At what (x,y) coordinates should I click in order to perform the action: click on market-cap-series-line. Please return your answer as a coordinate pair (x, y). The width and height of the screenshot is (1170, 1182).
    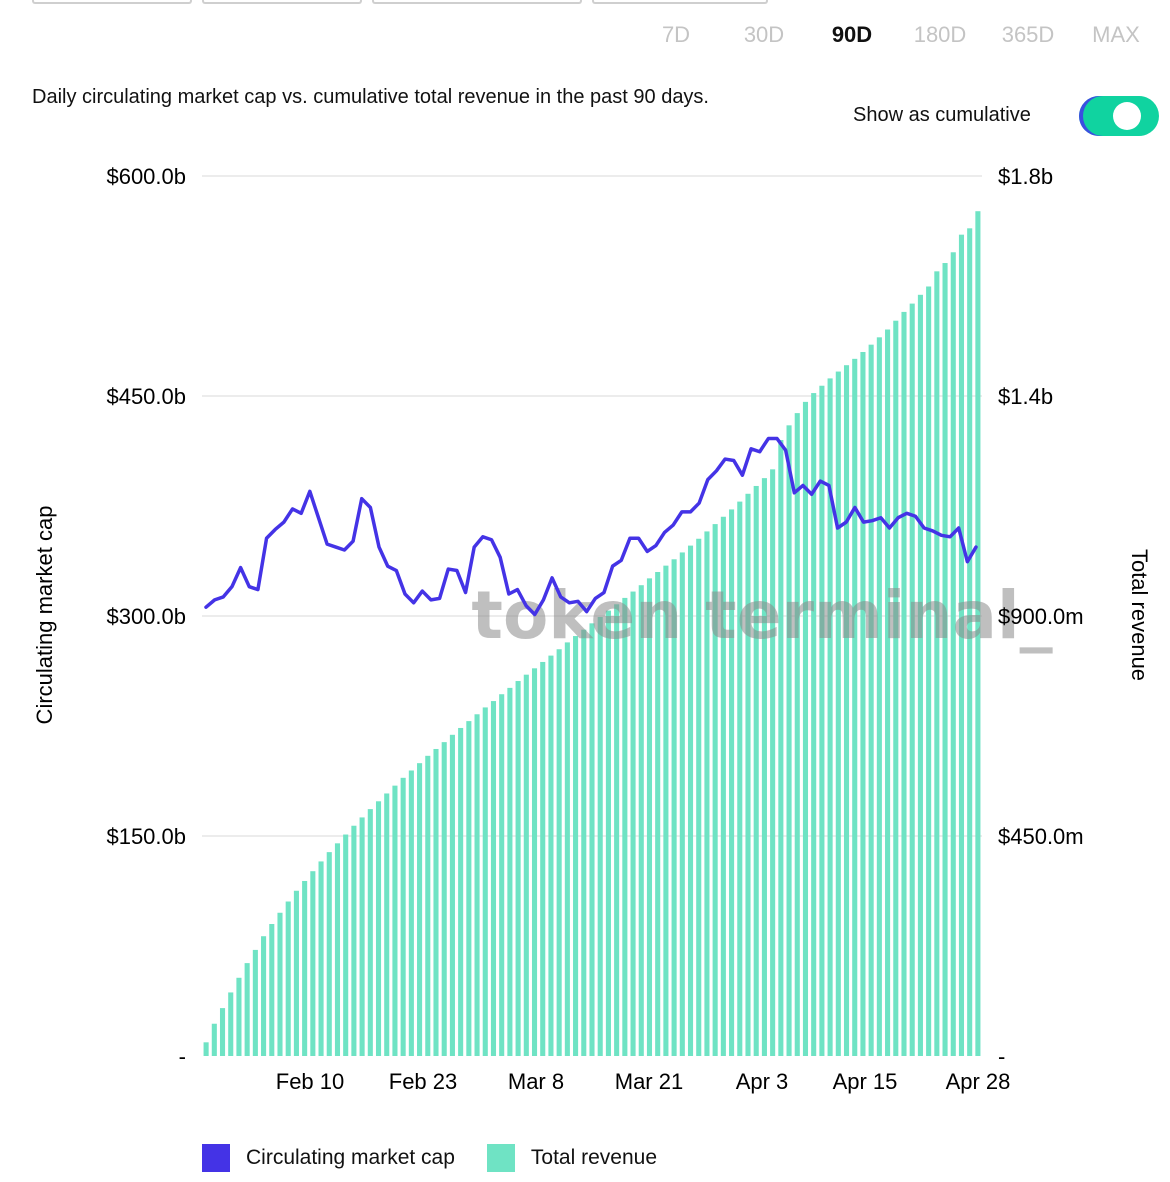
    Looking at the image, I should click on (591, 526).